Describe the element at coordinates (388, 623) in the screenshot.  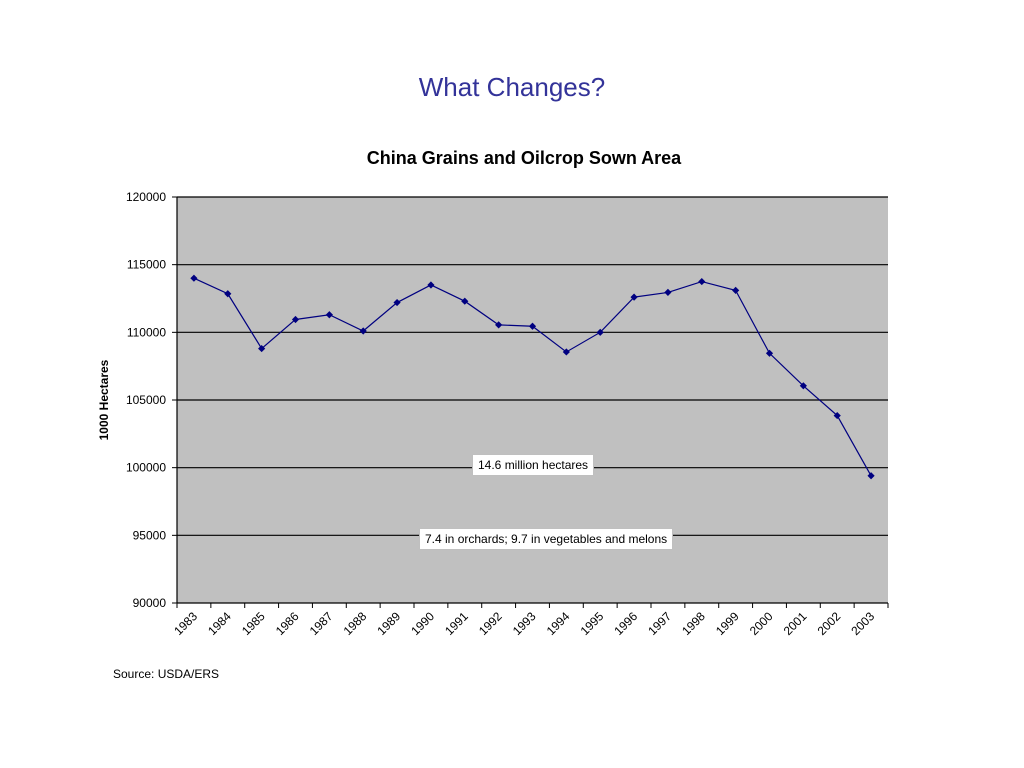
I see `x-tick-label: 1989` at that location.